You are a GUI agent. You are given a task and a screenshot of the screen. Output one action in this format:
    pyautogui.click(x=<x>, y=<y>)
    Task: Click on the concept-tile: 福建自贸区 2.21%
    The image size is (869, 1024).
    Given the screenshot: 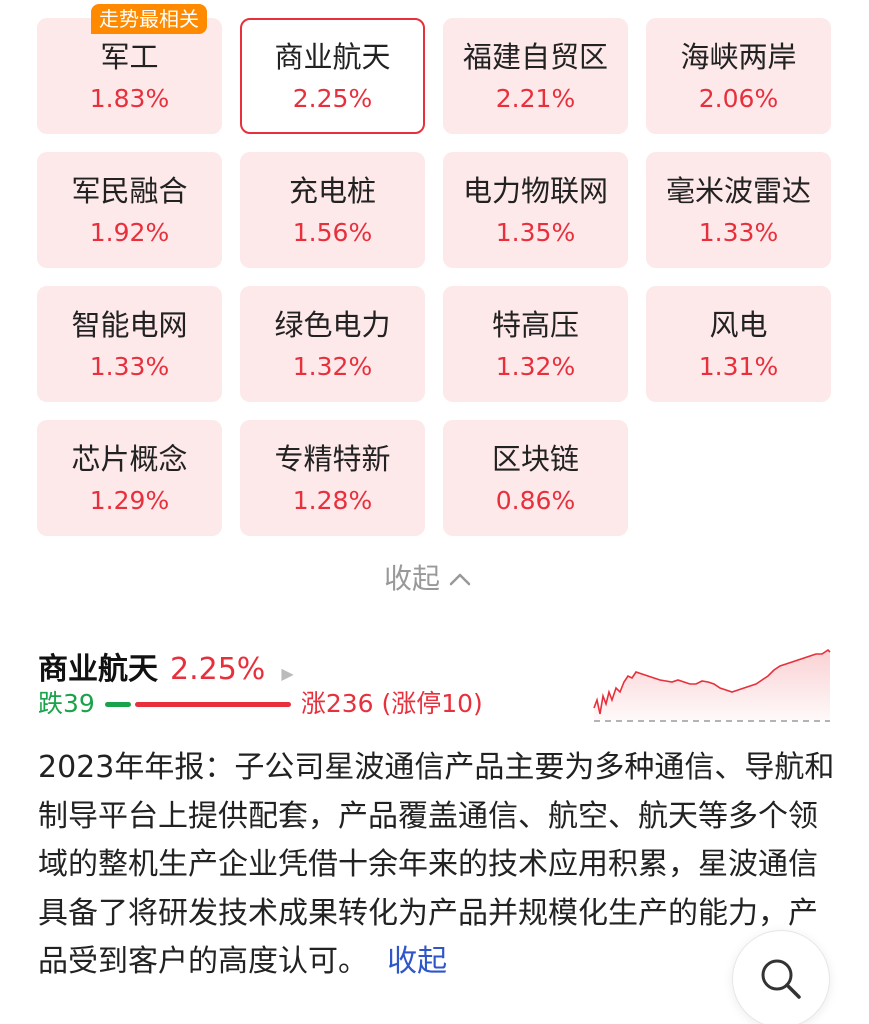 What is the action you would take?
    pyautogui.click(x=535, y=76)
    